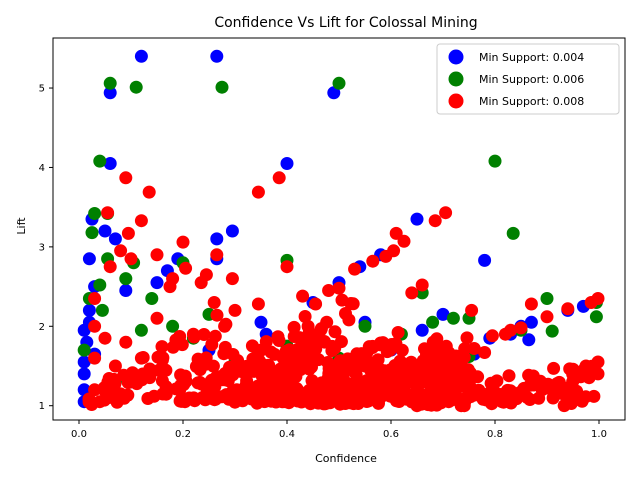 This screenshot has height=480, width=640. What do you see at coordinates (531, 101) in the screenshot?
I see `legend-label: Min Support: 0.008` at bounding box center [531, 101].